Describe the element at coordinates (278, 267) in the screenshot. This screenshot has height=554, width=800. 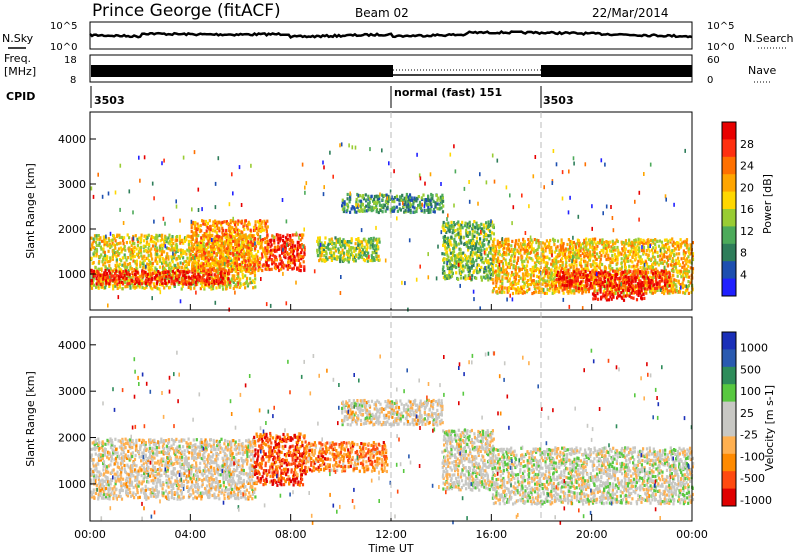
I see `power-cell-2041` at that location.